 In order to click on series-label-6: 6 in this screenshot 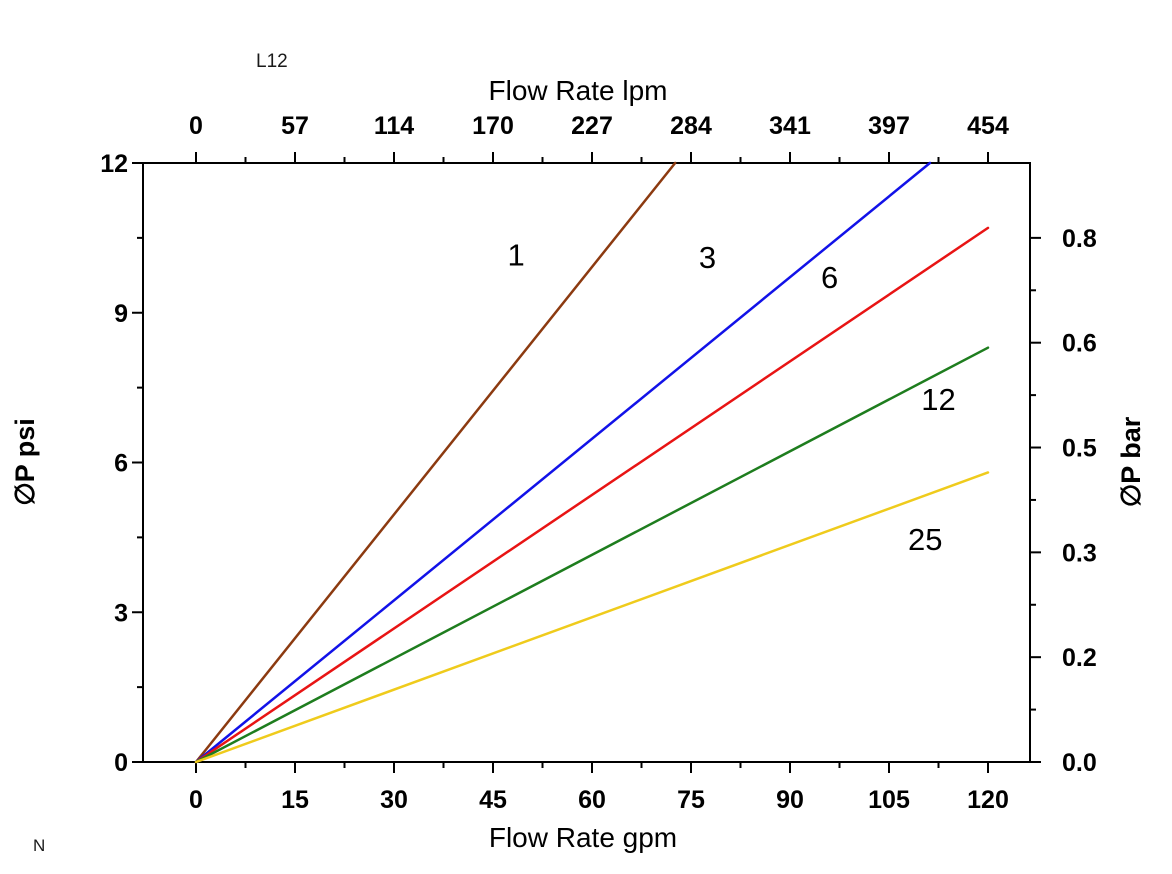, I will do `click(829, 277)`.